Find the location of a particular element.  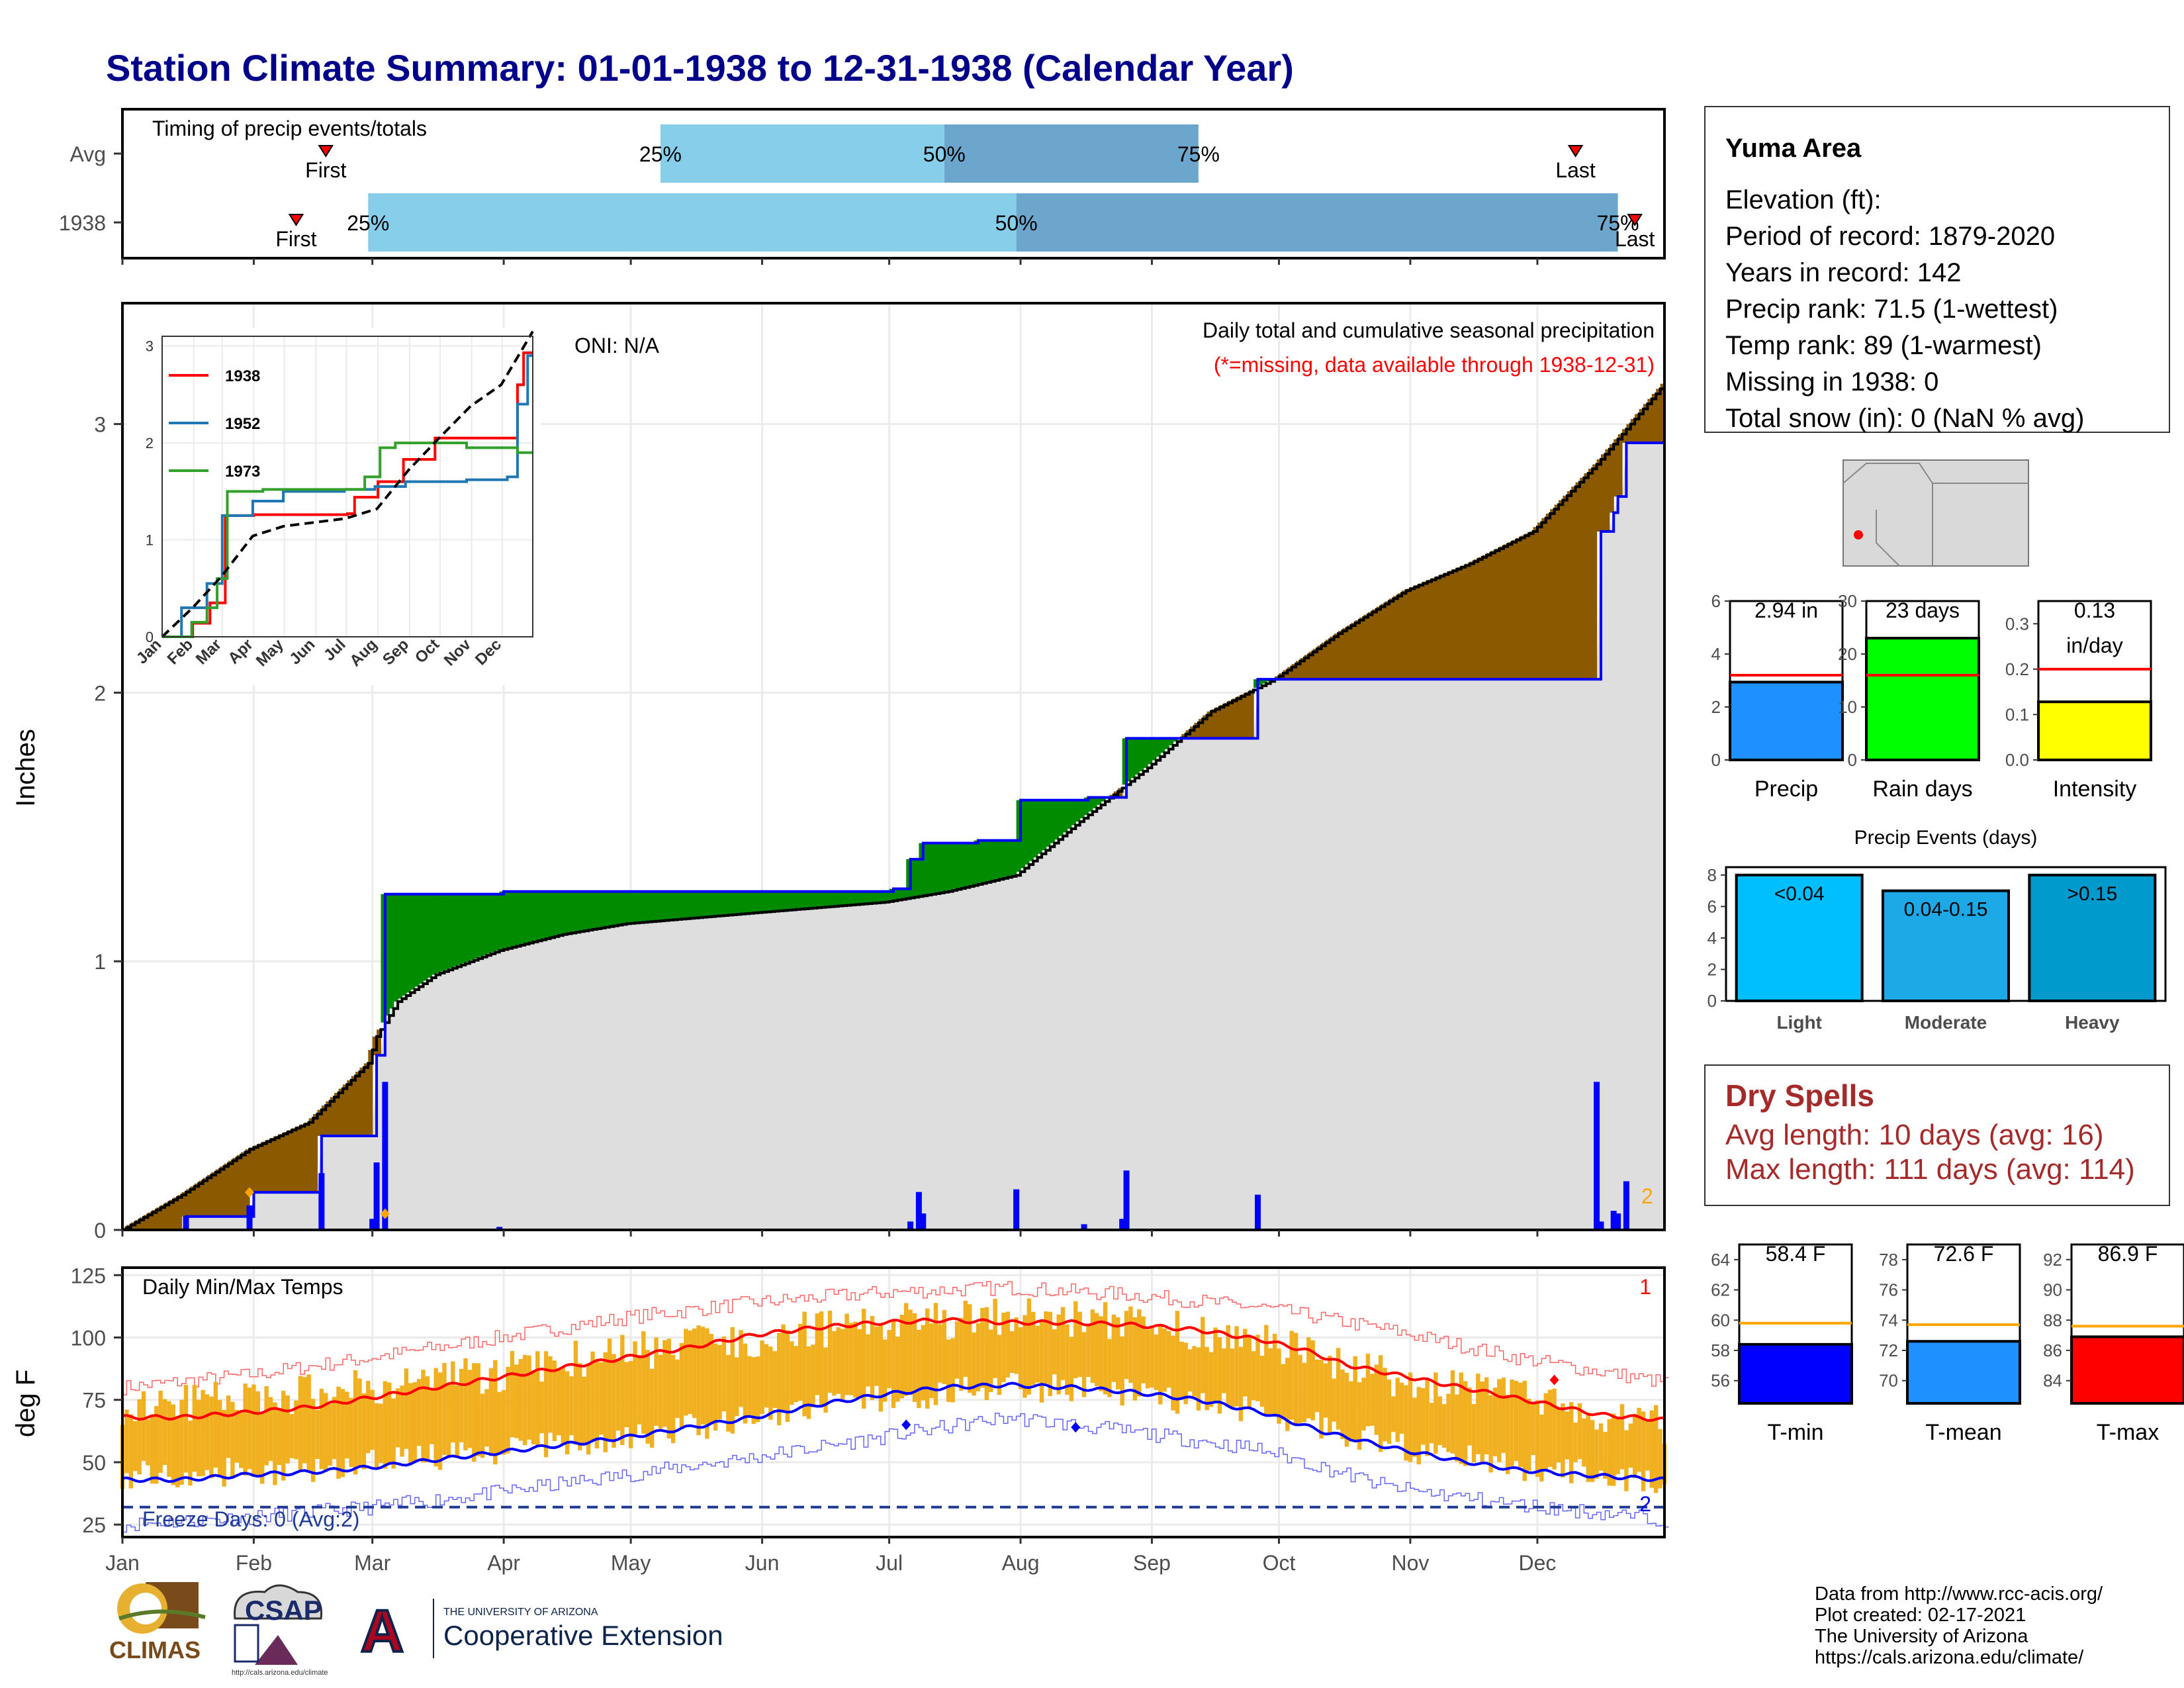

precip-y-tick-label: 2 is located at coordinates (100, 693).